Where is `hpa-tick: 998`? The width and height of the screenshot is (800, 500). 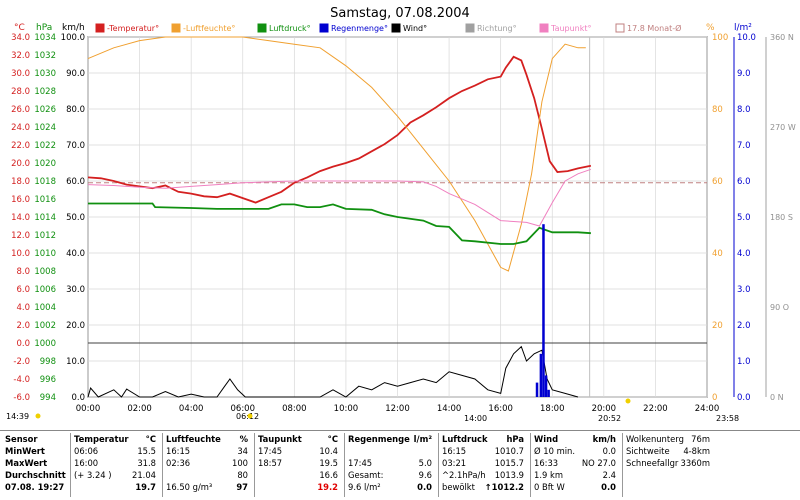
hpa-tick: 998 is located at coordinates (48, 362).